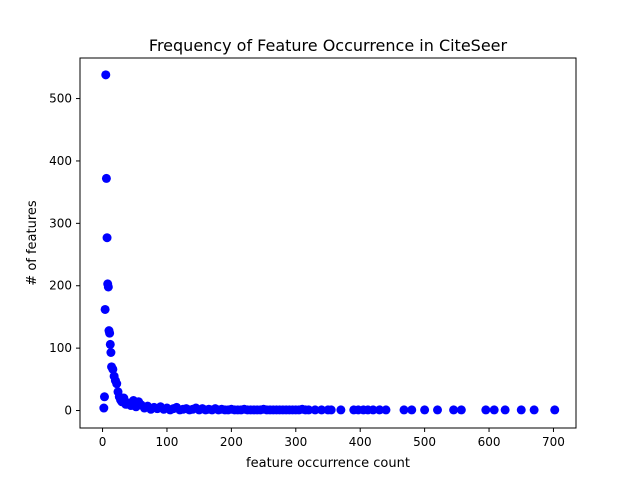 Image resolution: width=640 pixels, height=480 pixels. Describe the element at coordinates (60, 99) in the screenshot. I see `y-tick-label: 500` at that location.